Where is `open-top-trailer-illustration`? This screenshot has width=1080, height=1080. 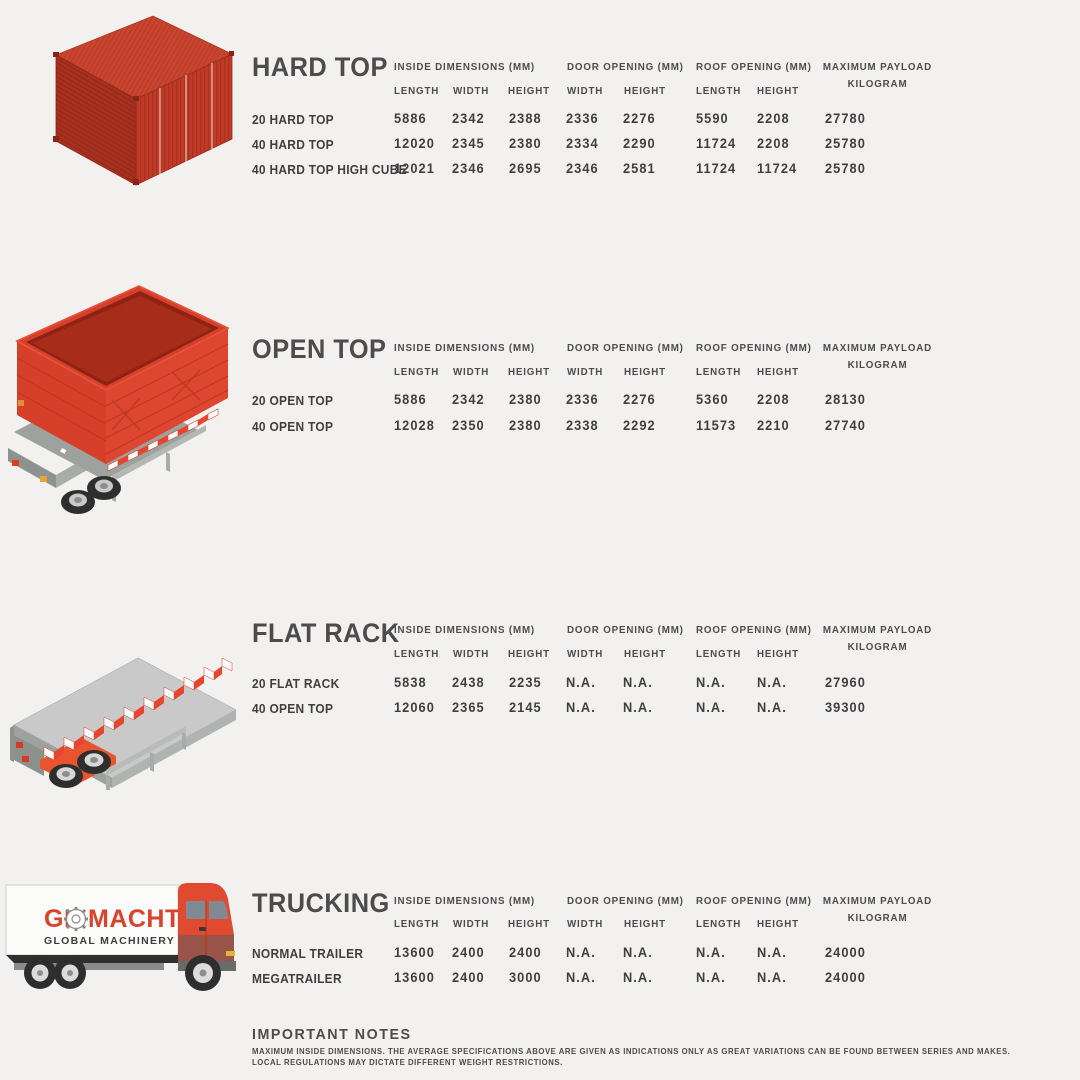 open-top-trailer-illustration is located at coordinates (125, 402).